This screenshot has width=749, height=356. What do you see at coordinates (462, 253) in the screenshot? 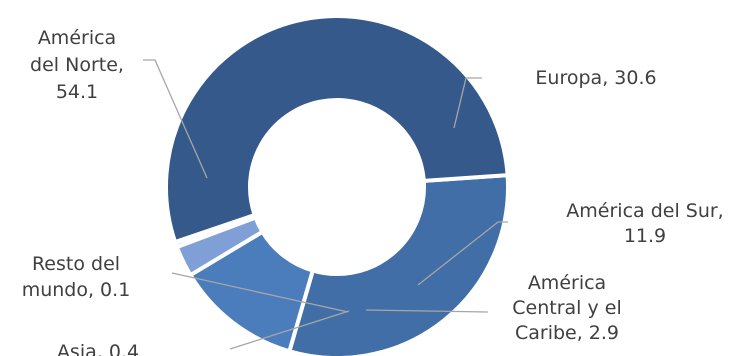
I see `leader-line-america-del-sur` at bounding box center [462, 253].